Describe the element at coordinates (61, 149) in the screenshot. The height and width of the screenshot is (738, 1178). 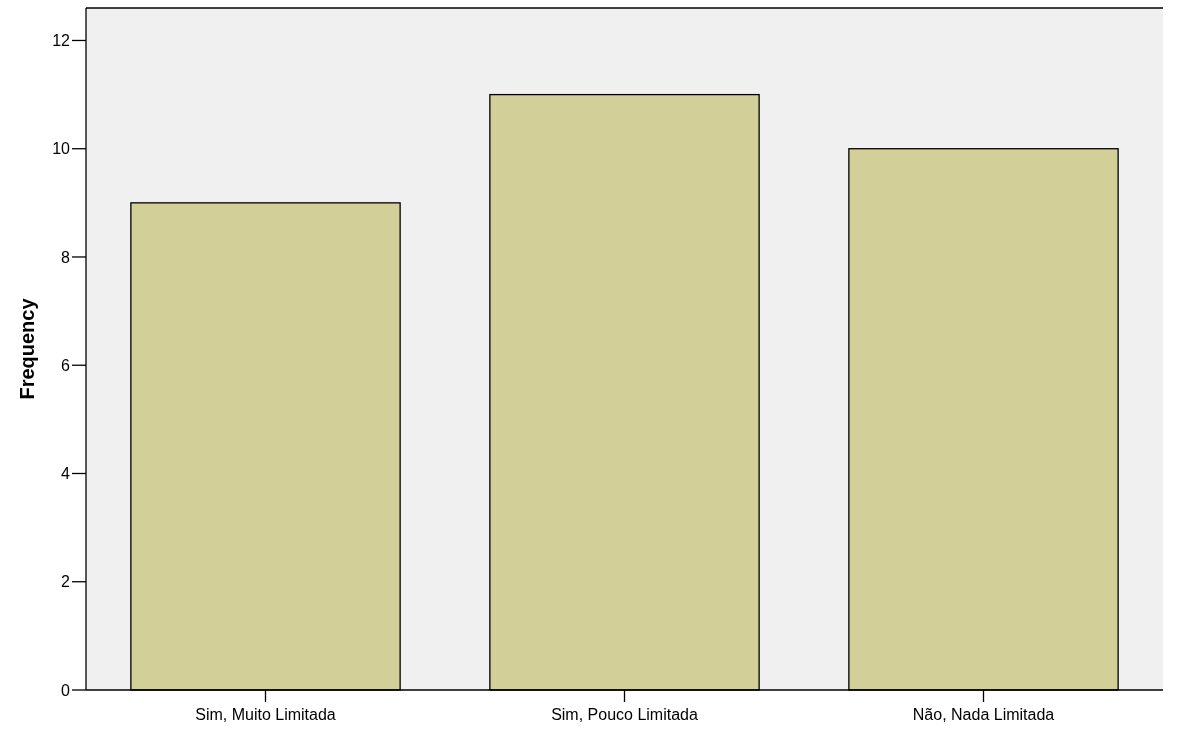
I see `y-tick-label: 10` at that location.